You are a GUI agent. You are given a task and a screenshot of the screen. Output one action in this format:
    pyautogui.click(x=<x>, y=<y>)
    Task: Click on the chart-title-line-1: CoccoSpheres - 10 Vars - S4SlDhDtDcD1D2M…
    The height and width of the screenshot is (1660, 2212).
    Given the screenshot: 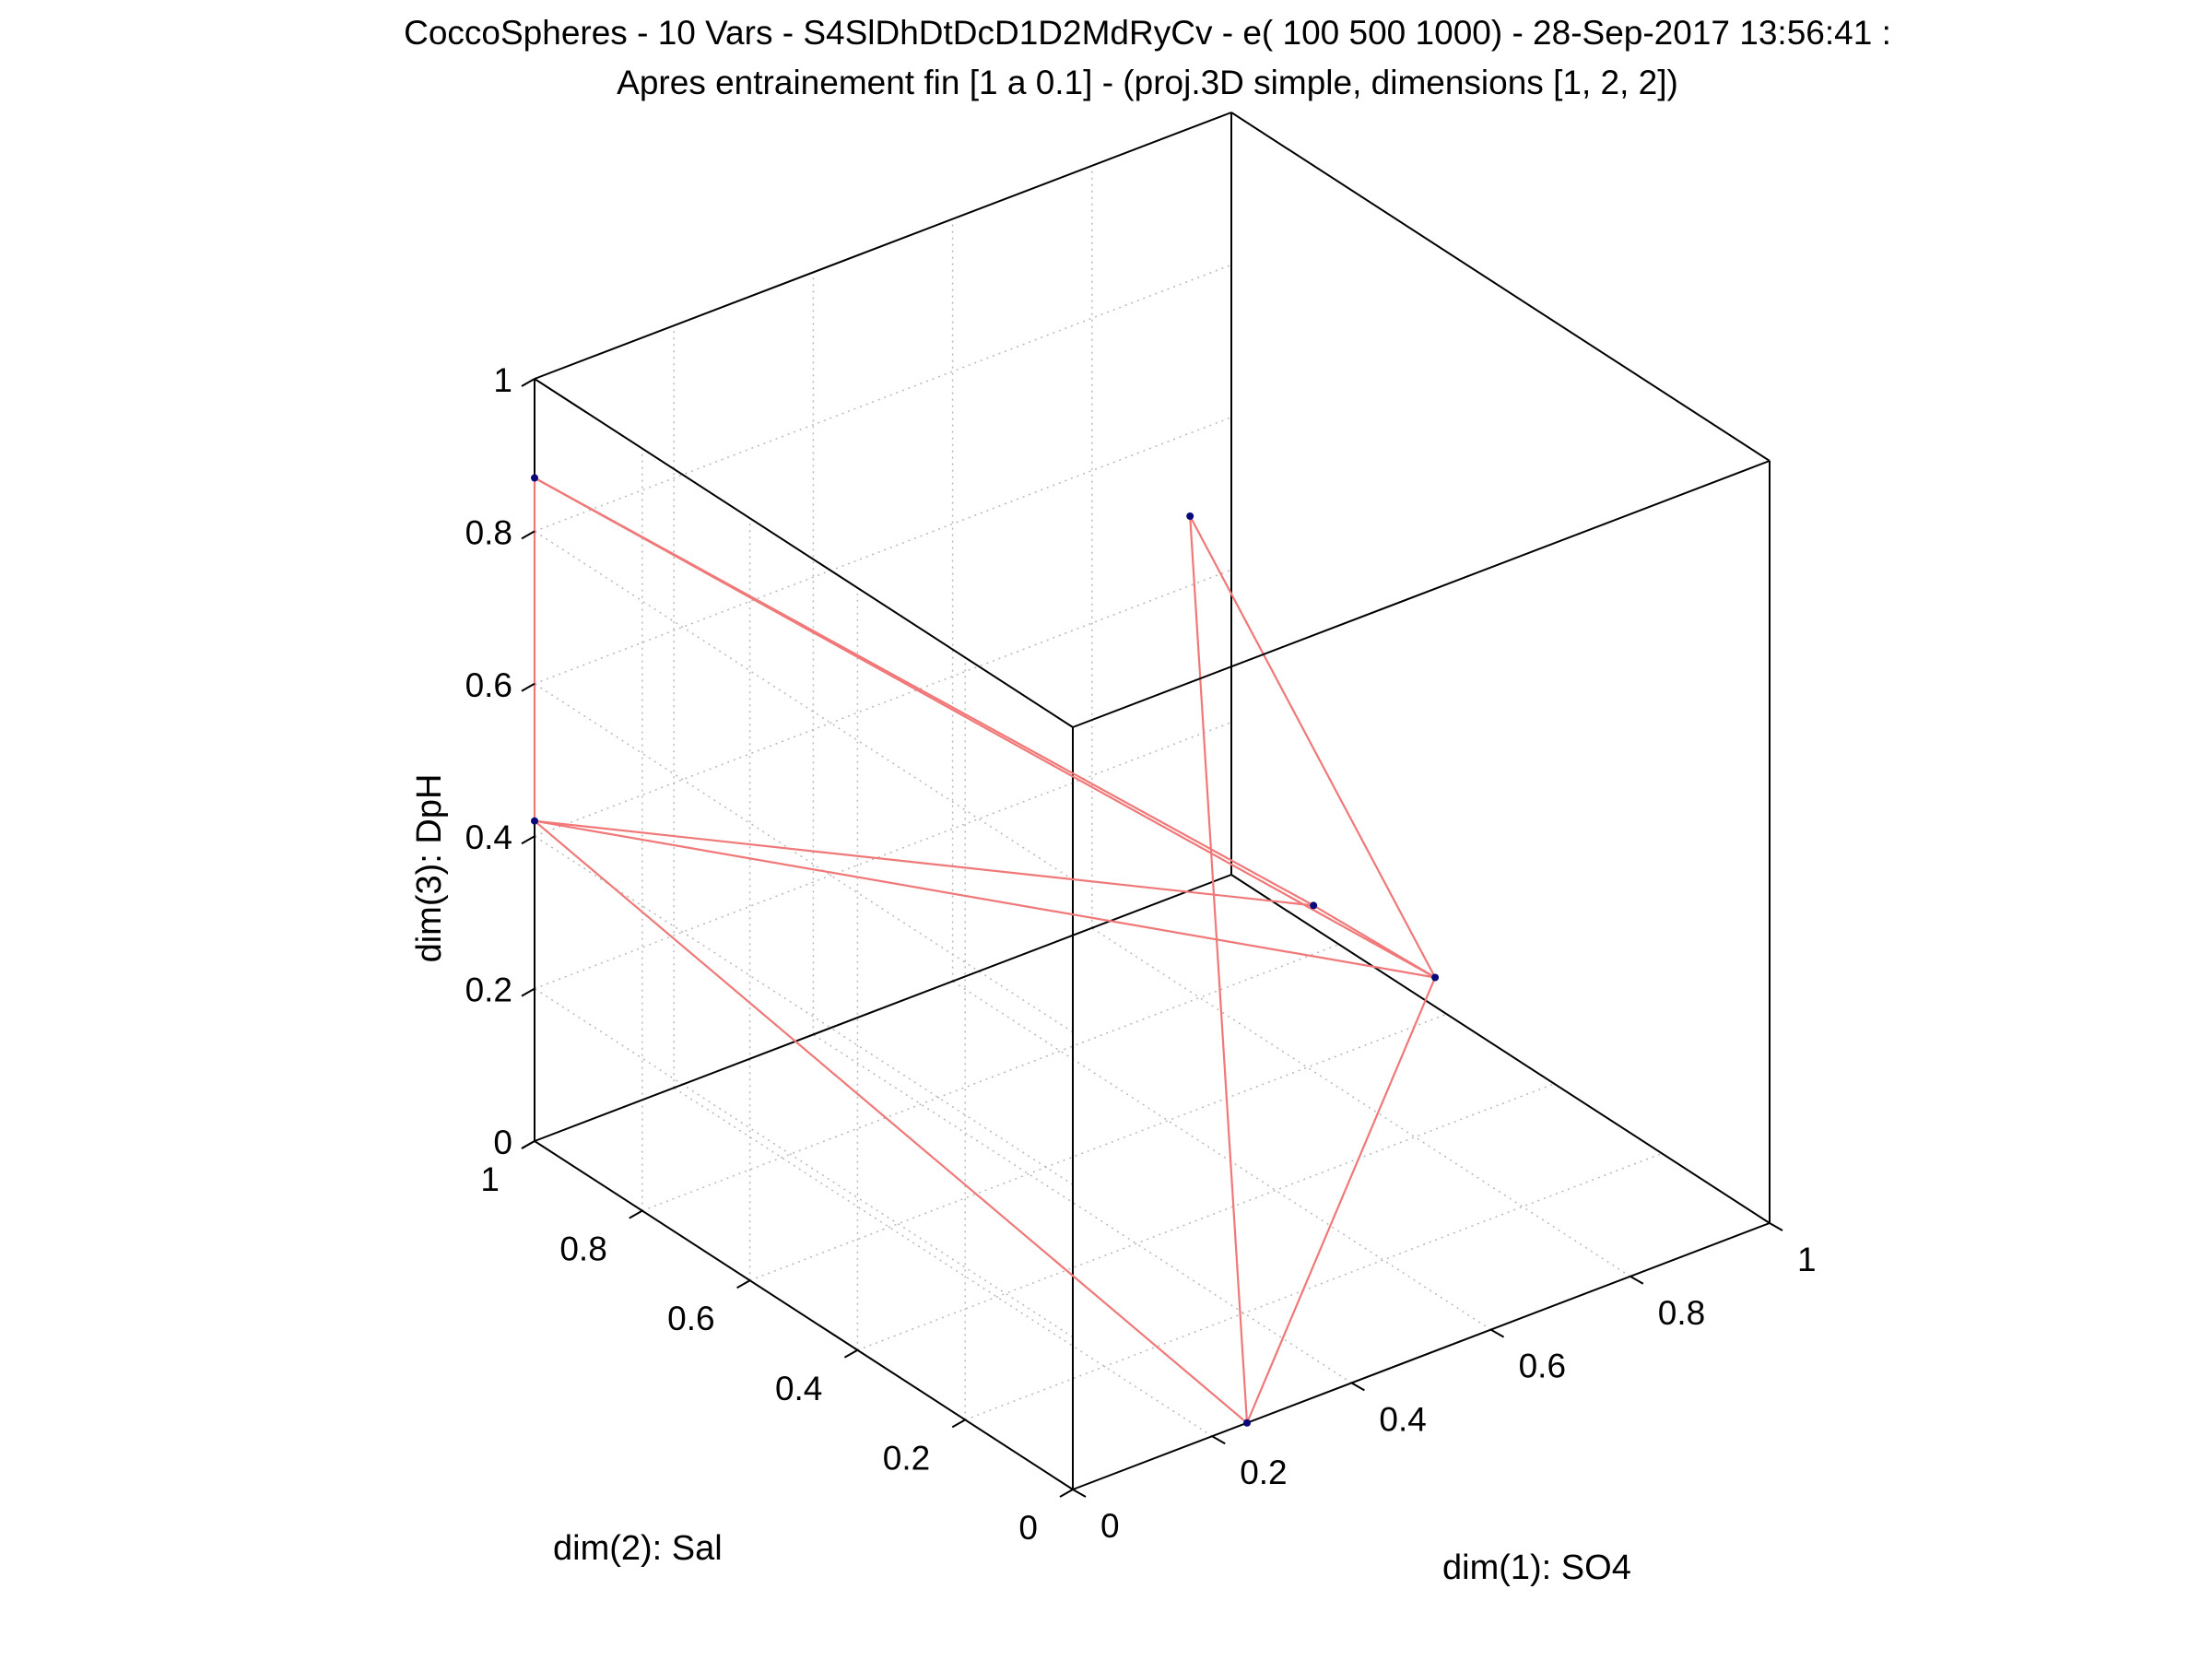 What is the action you would take?
    pyautogui.click(x=1147, y=33)
    